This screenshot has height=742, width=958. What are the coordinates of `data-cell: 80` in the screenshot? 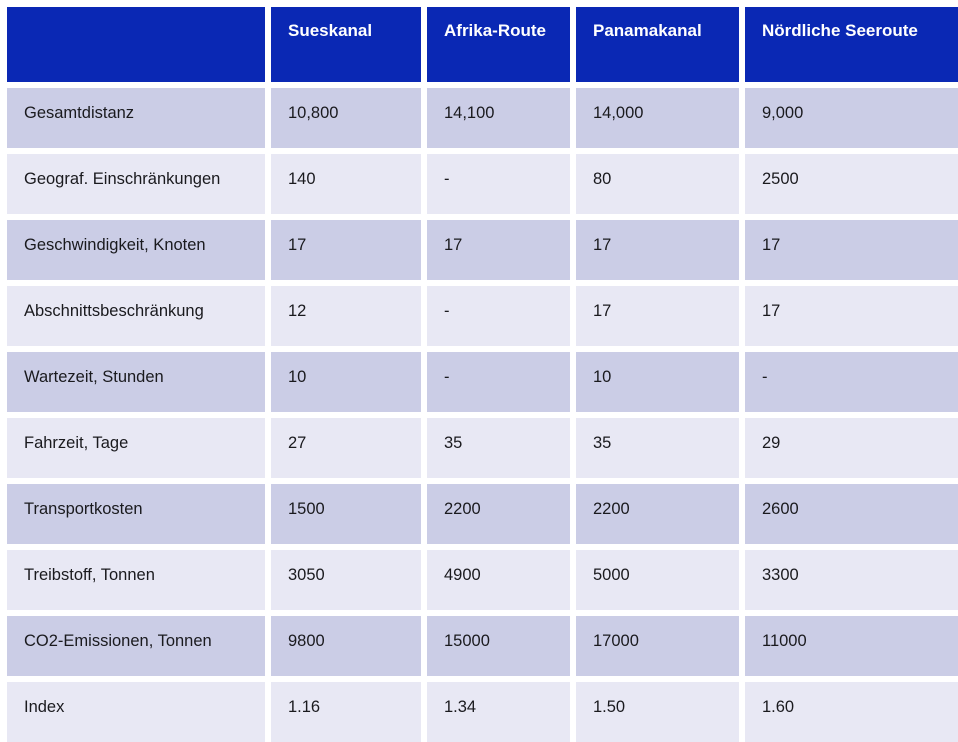 It's located at (657, 184).